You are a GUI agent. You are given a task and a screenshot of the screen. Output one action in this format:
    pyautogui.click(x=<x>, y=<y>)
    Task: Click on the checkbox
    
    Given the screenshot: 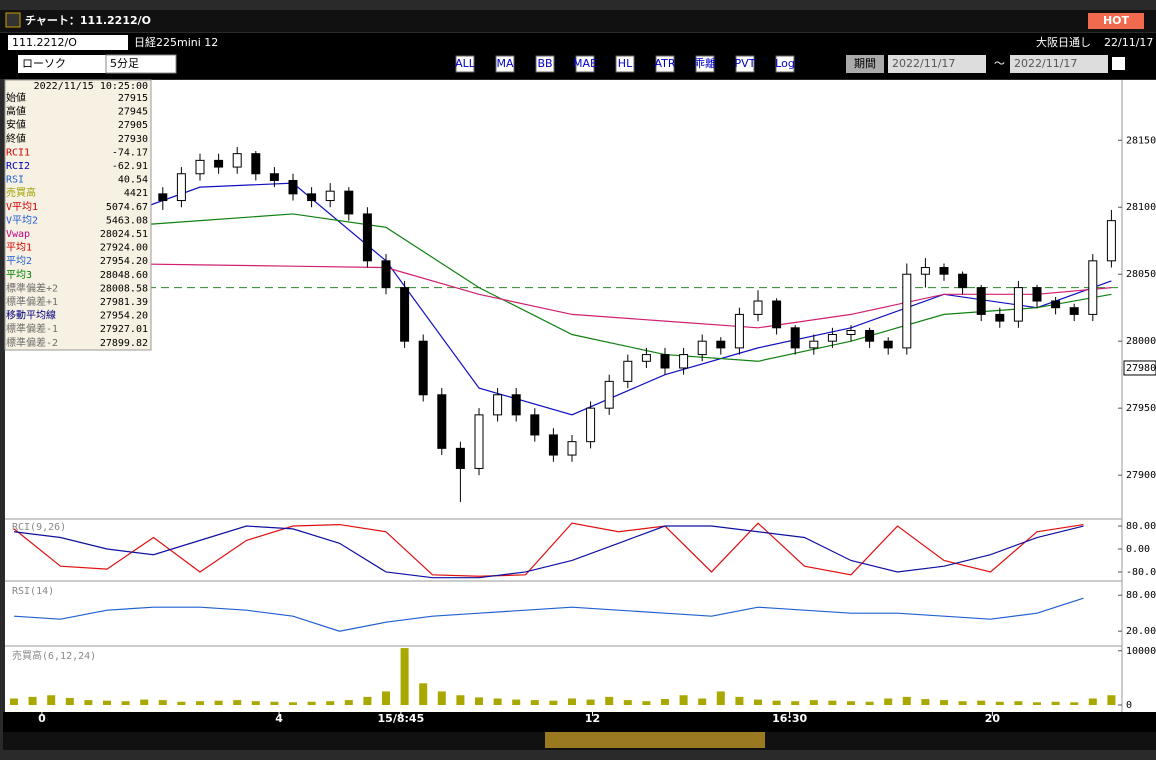 What is the action you would take?
    pyautogui.click(x=1118, y=63)
    